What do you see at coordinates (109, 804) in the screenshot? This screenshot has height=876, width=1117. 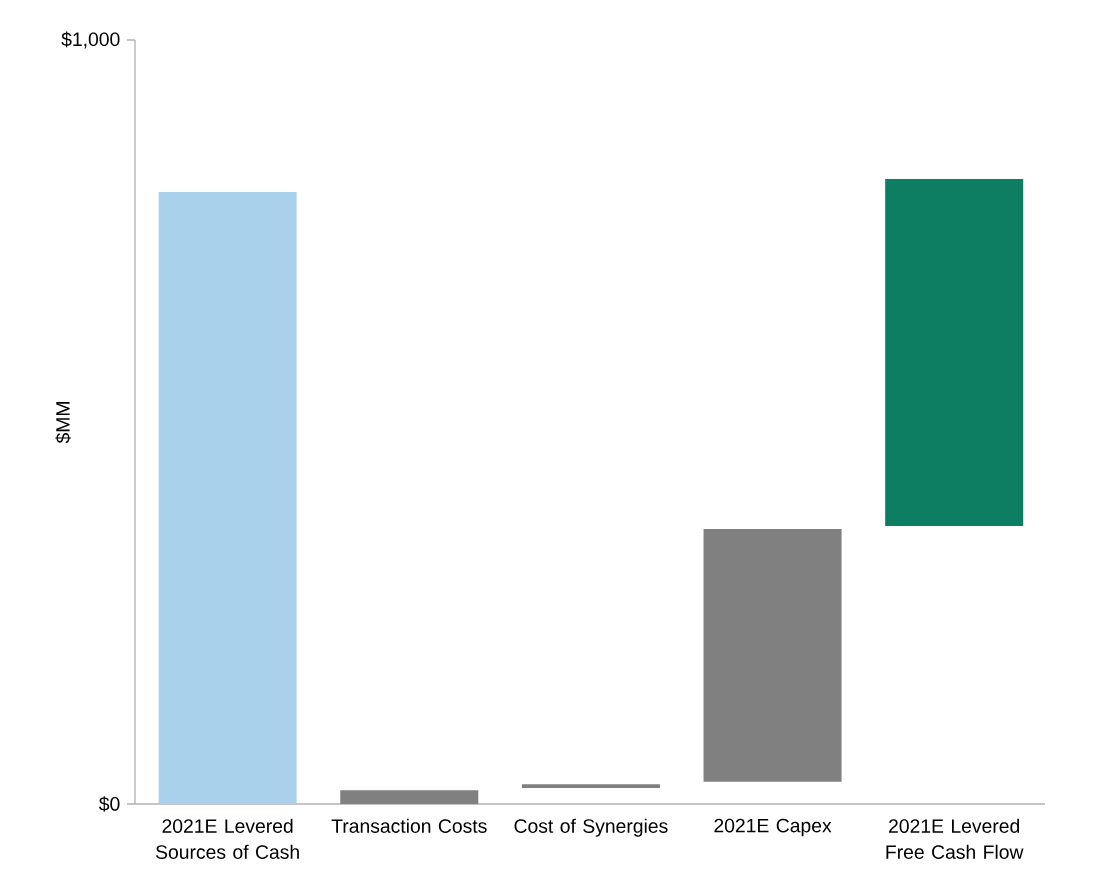 I see `y-tick-label: $0` at bounding box center [109, 804].